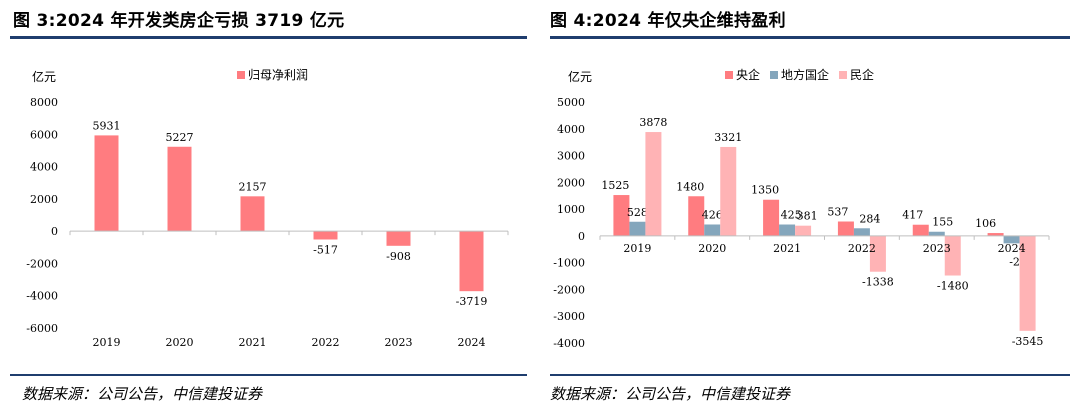 The width and height of the screenshot is (1080, 410). I want to click on left-figure-title: 图 3:2024 年开发类房企亏损 3719 亿元, so click(179, 21).